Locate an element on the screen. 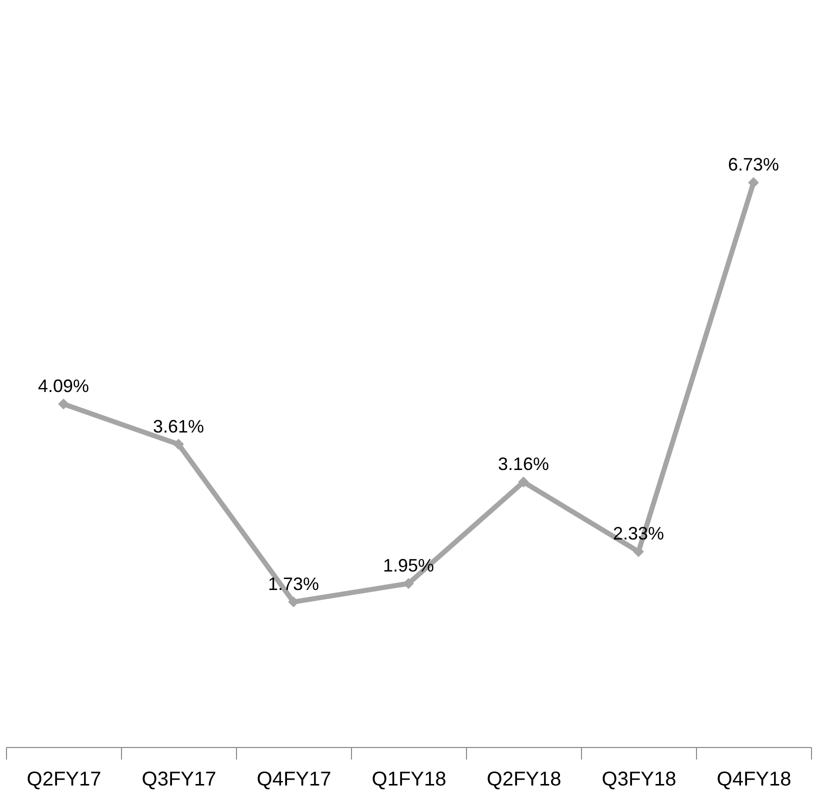  x-tick-label: Q3FY18 is located at coordinates (639, 779).